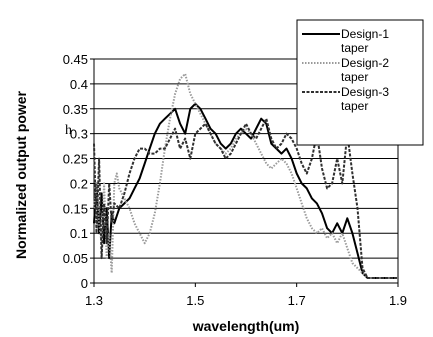  I want to click on y-tick-label-2: 0.1, so click(79, 233).